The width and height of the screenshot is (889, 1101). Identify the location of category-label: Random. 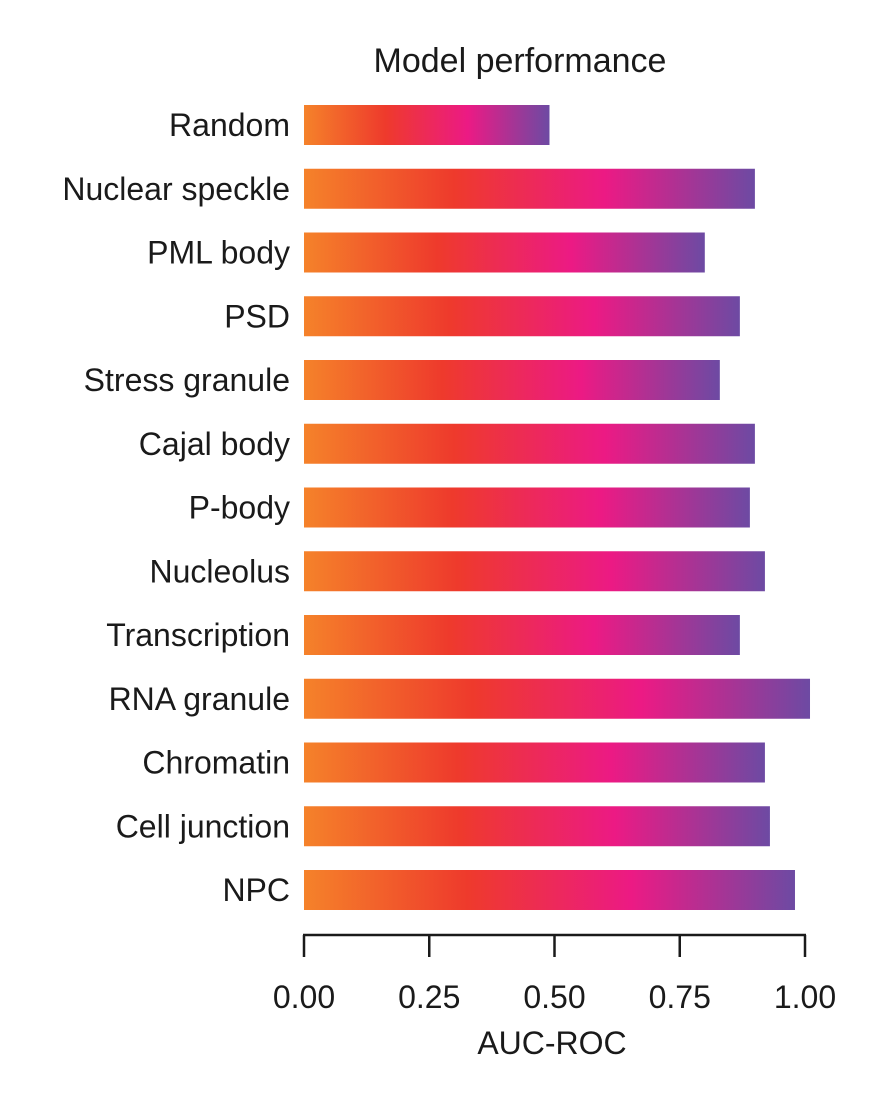
(229, 125).